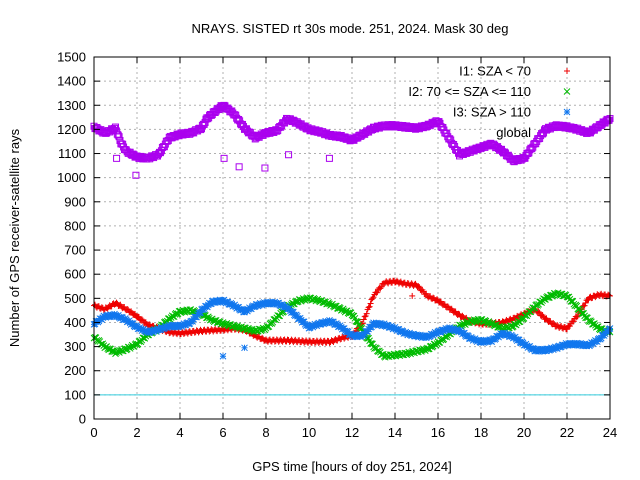  I want to click on x-tick-label: 8, so click(265, 432).